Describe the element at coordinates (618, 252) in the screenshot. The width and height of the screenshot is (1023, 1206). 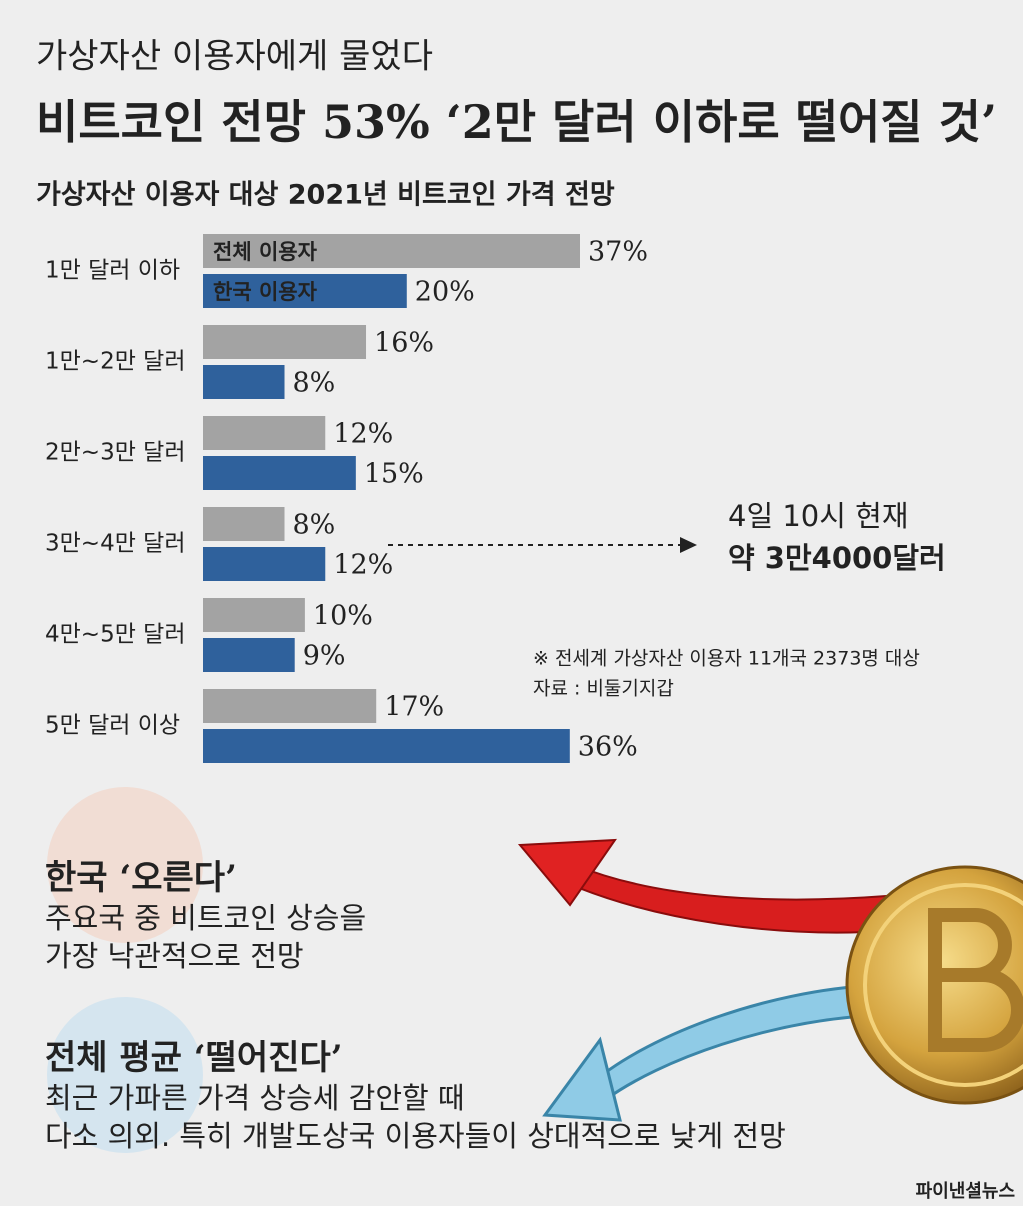
I see `value-label: 37%` at that location.